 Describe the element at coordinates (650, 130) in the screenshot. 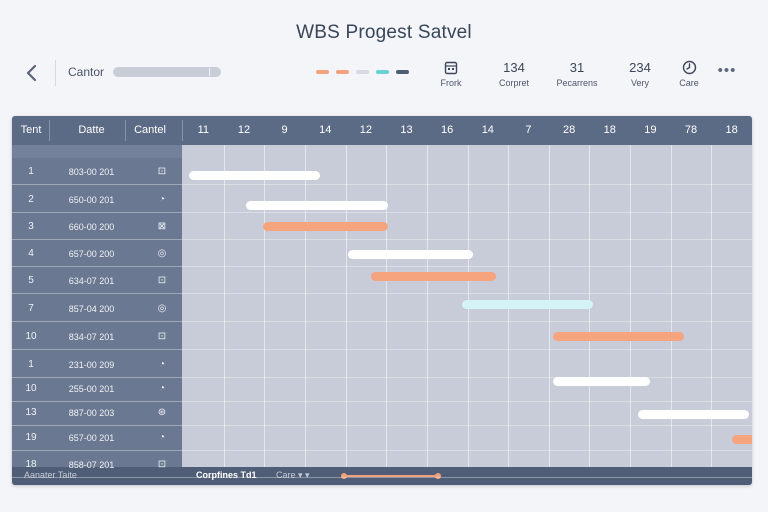

I see `timeline-column-header: 19` at that location.